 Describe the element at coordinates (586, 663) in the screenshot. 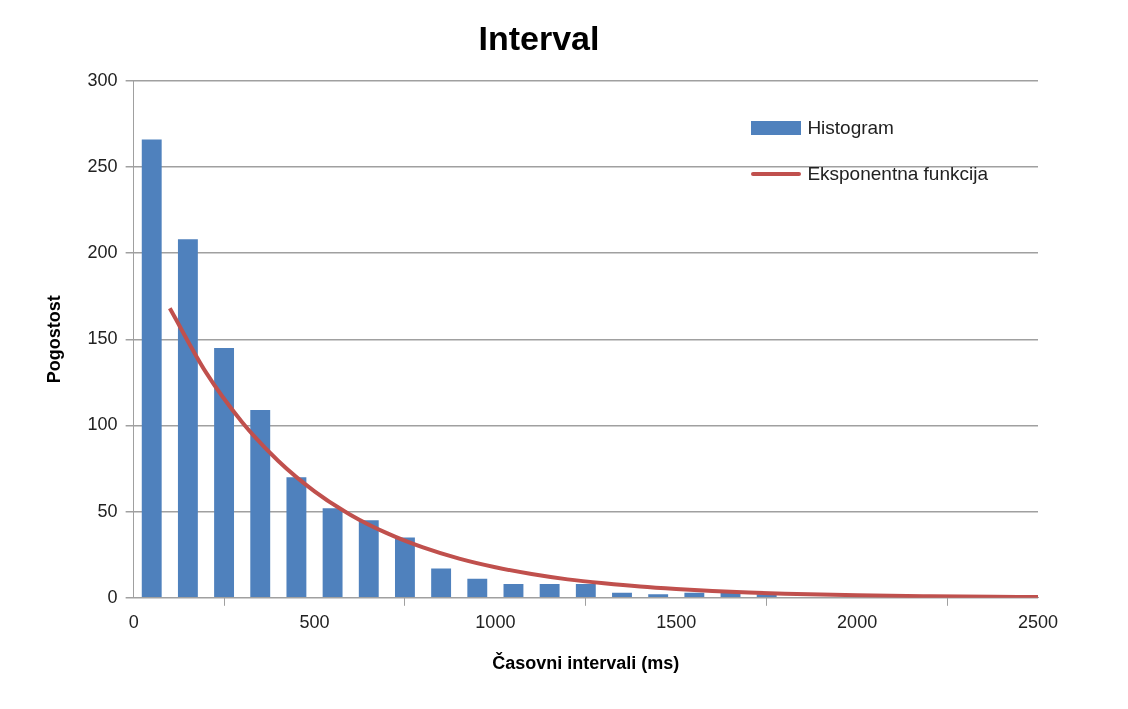

I see `x-axis-title: Časovni intervali (ms)` at that location.